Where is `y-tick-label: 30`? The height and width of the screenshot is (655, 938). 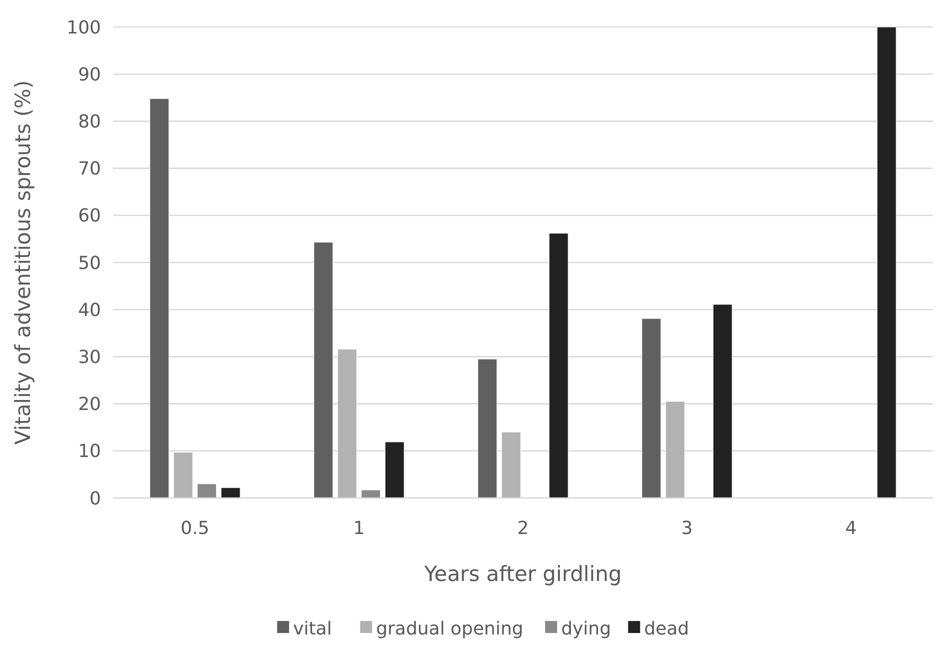 y-tick-label: 30 is located at coordinates (89, 357).